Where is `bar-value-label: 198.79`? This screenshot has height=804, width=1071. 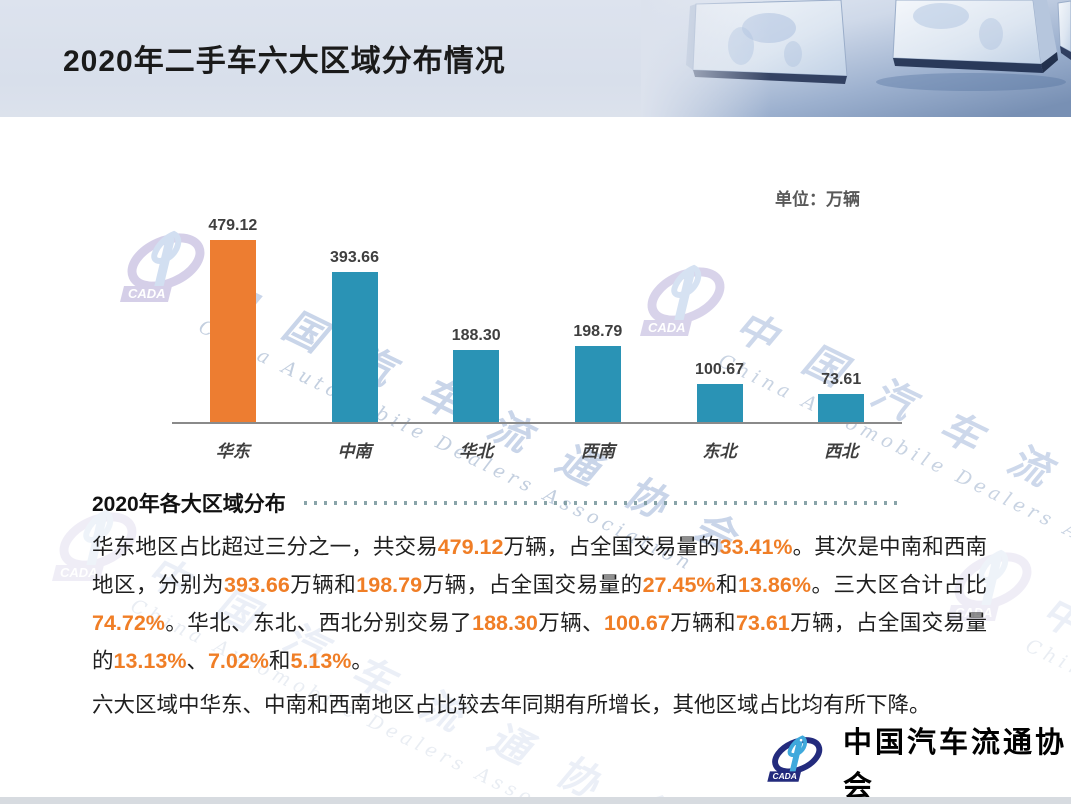
bar-value-label: 198.79 is located at coordinates (598, 332).